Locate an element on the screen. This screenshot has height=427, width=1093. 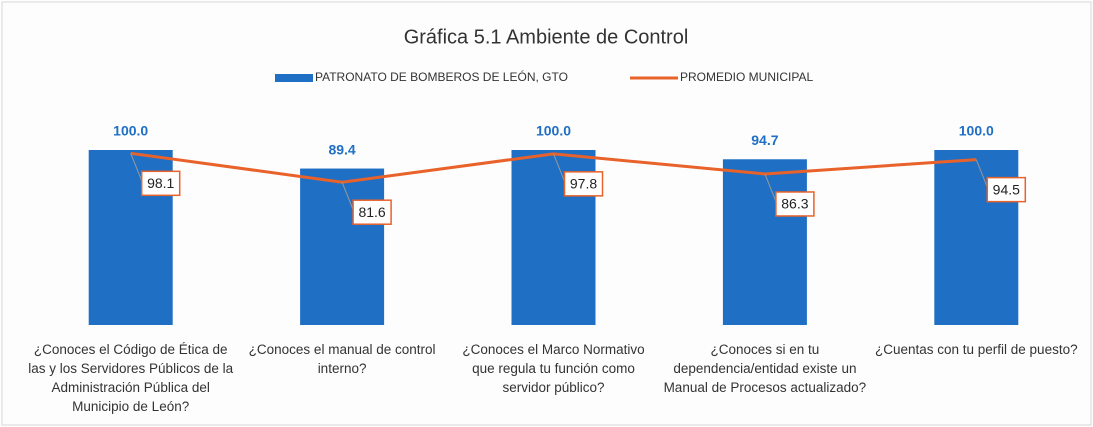
data-label: 97.8 is located at coordinates (583, 184).